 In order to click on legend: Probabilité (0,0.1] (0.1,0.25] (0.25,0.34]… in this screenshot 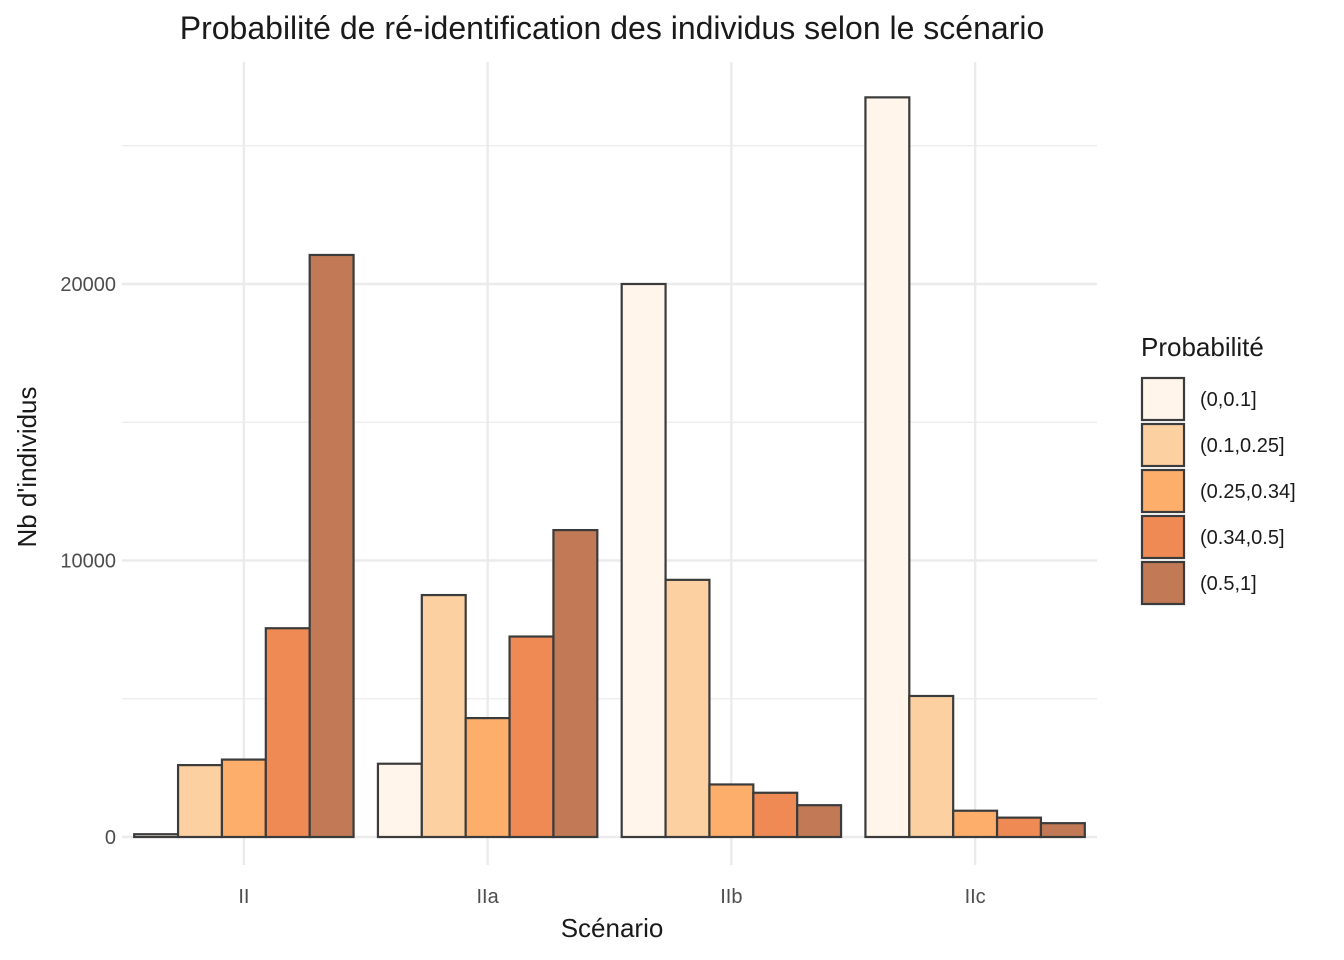, I will do `click(1218, 469)`.